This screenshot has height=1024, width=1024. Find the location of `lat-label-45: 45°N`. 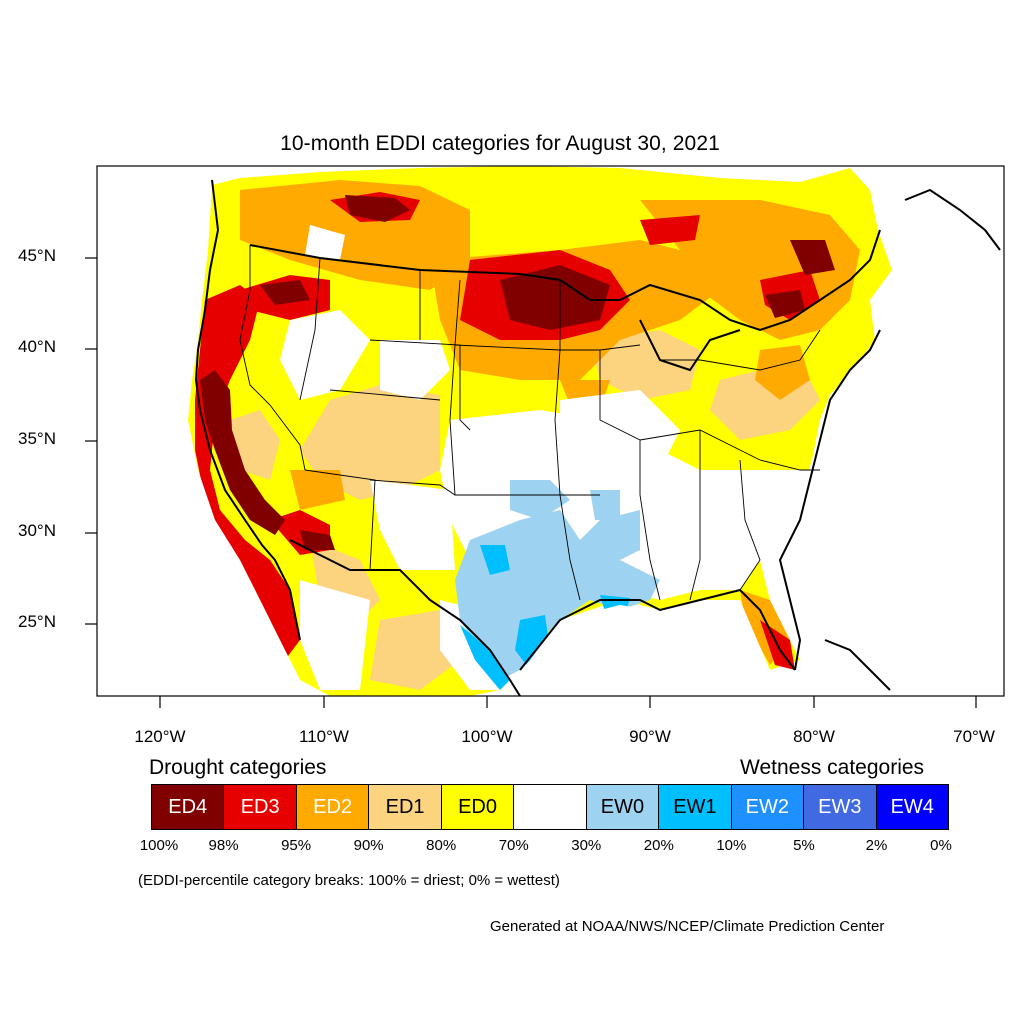

lat-label-45: 45°N is located at coordinates (37, 255).